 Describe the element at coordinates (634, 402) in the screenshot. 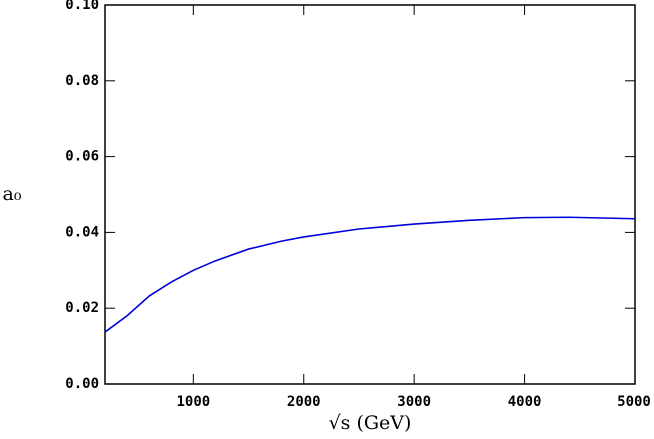

I see `x-tick-label: 5000` at that location.